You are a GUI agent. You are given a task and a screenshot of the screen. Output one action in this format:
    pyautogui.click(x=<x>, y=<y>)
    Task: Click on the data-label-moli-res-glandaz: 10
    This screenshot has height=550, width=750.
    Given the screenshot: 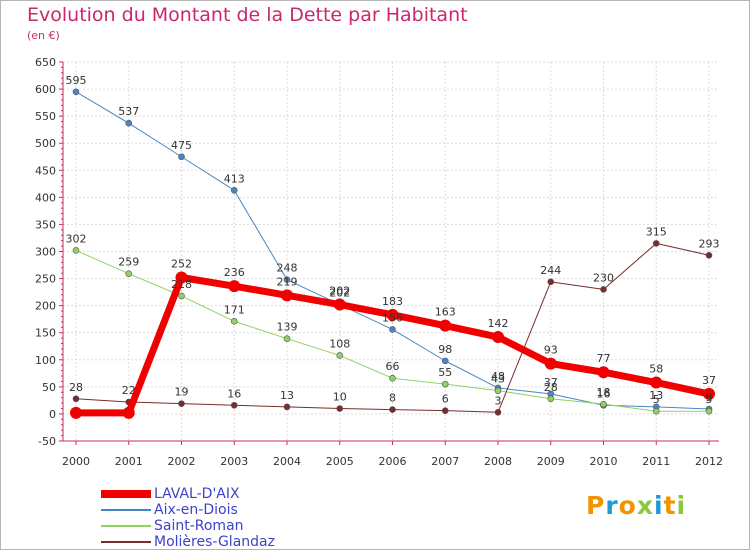 What is the action you would take?
    pyautogui.click(x=340, y=397)
    